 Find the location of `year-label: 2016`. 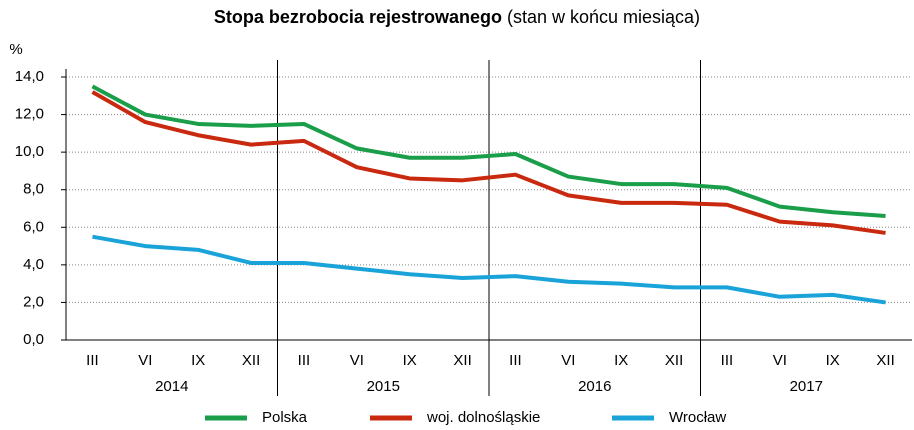

year-label: 2016 is located at coordinates (594, 386).